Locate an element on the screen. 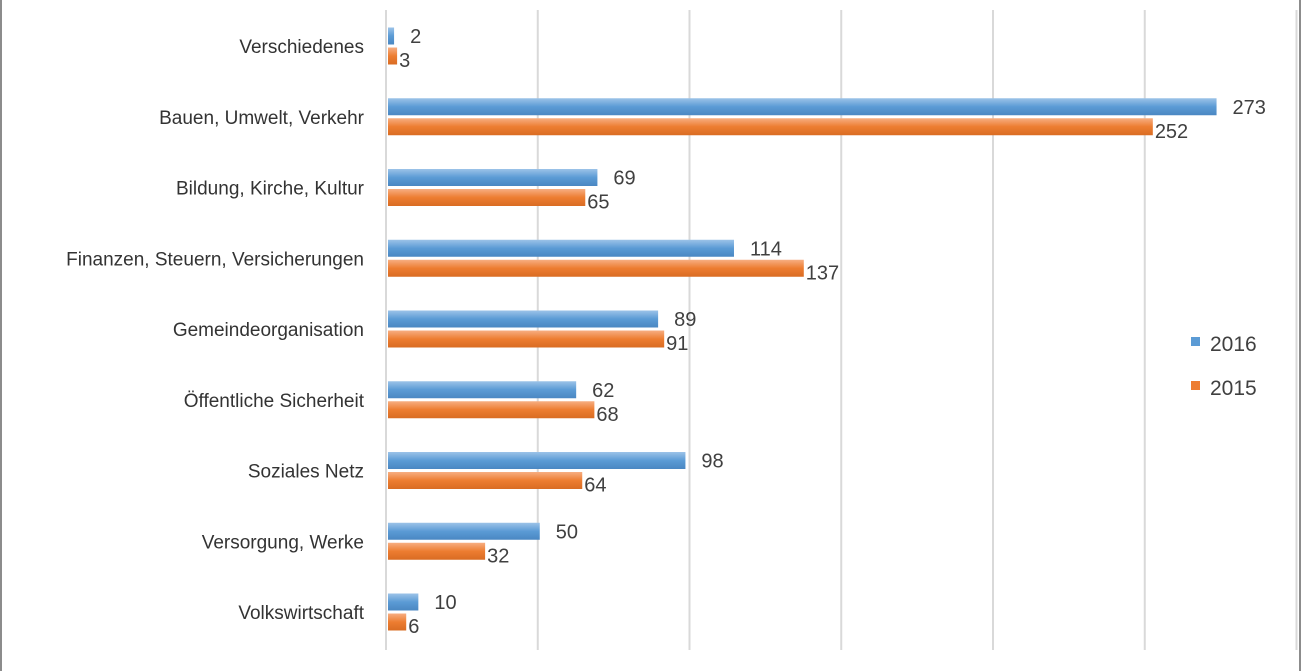 This screenshot has height=671, width=1301. category-label: Gemeindeorganisation is located at coordinates (268, 330).